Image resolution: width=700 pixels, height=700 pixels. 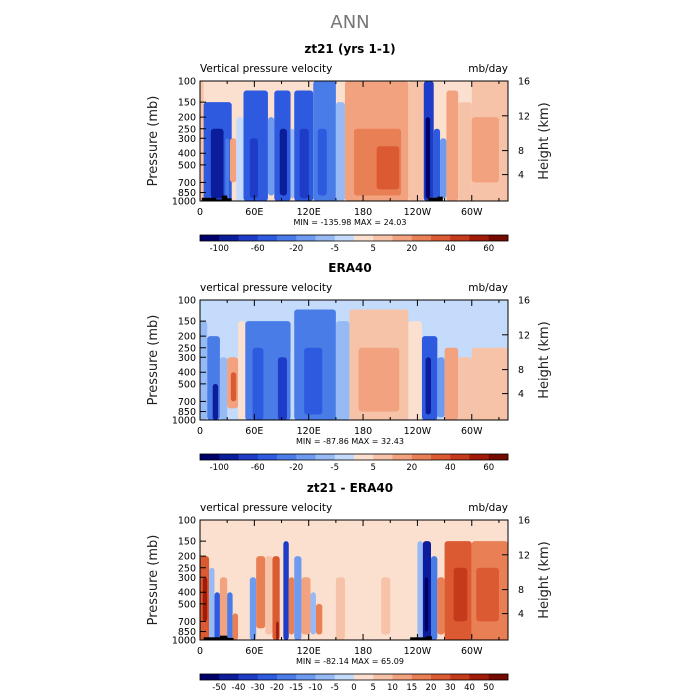 What do you see at coordinates (266, 69) in the screenshot?
I see `panel-left-label: Vertical pressure velocity` at bounding box center [266, 69].